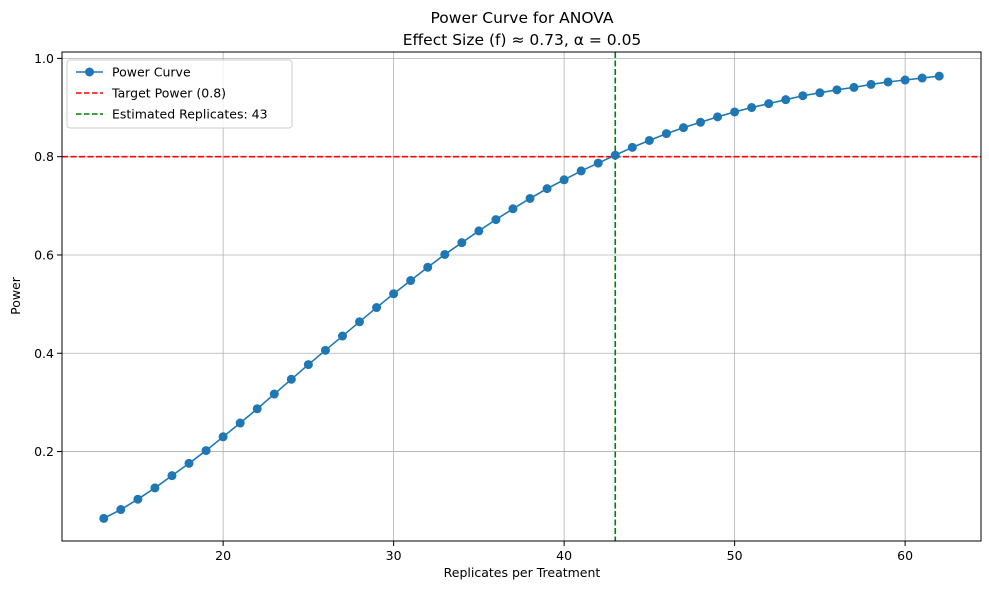  I want to click on y-tick-label: 0.6, so click(44, 254).